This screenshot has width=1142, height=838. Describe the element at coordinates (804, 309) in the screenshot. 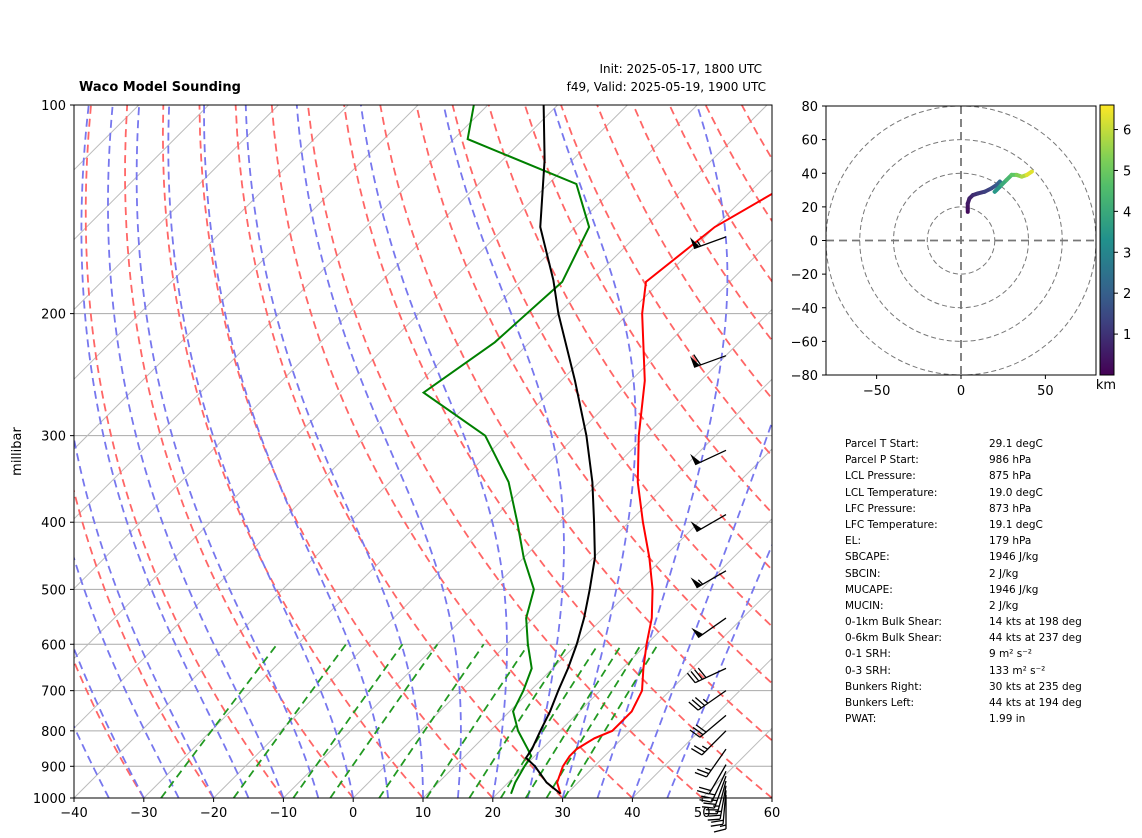

I see `hodo-y-tick-label: −40` at that location.